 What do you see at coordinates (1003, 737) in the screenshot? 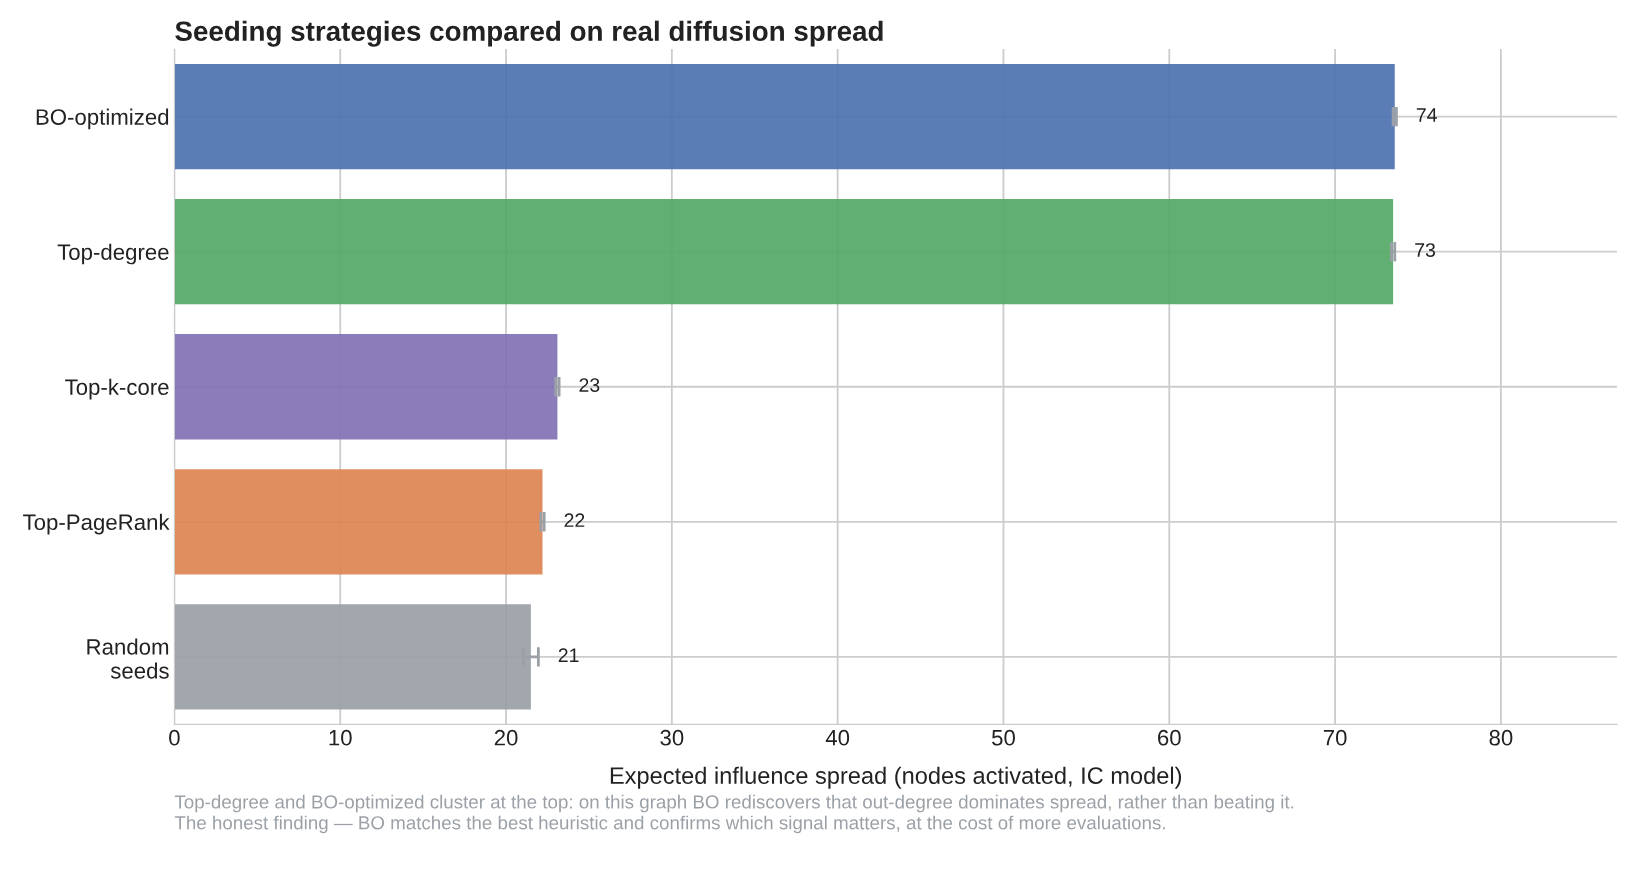
I see `x-tick-label: 50` at bounding box center [1003, 737].